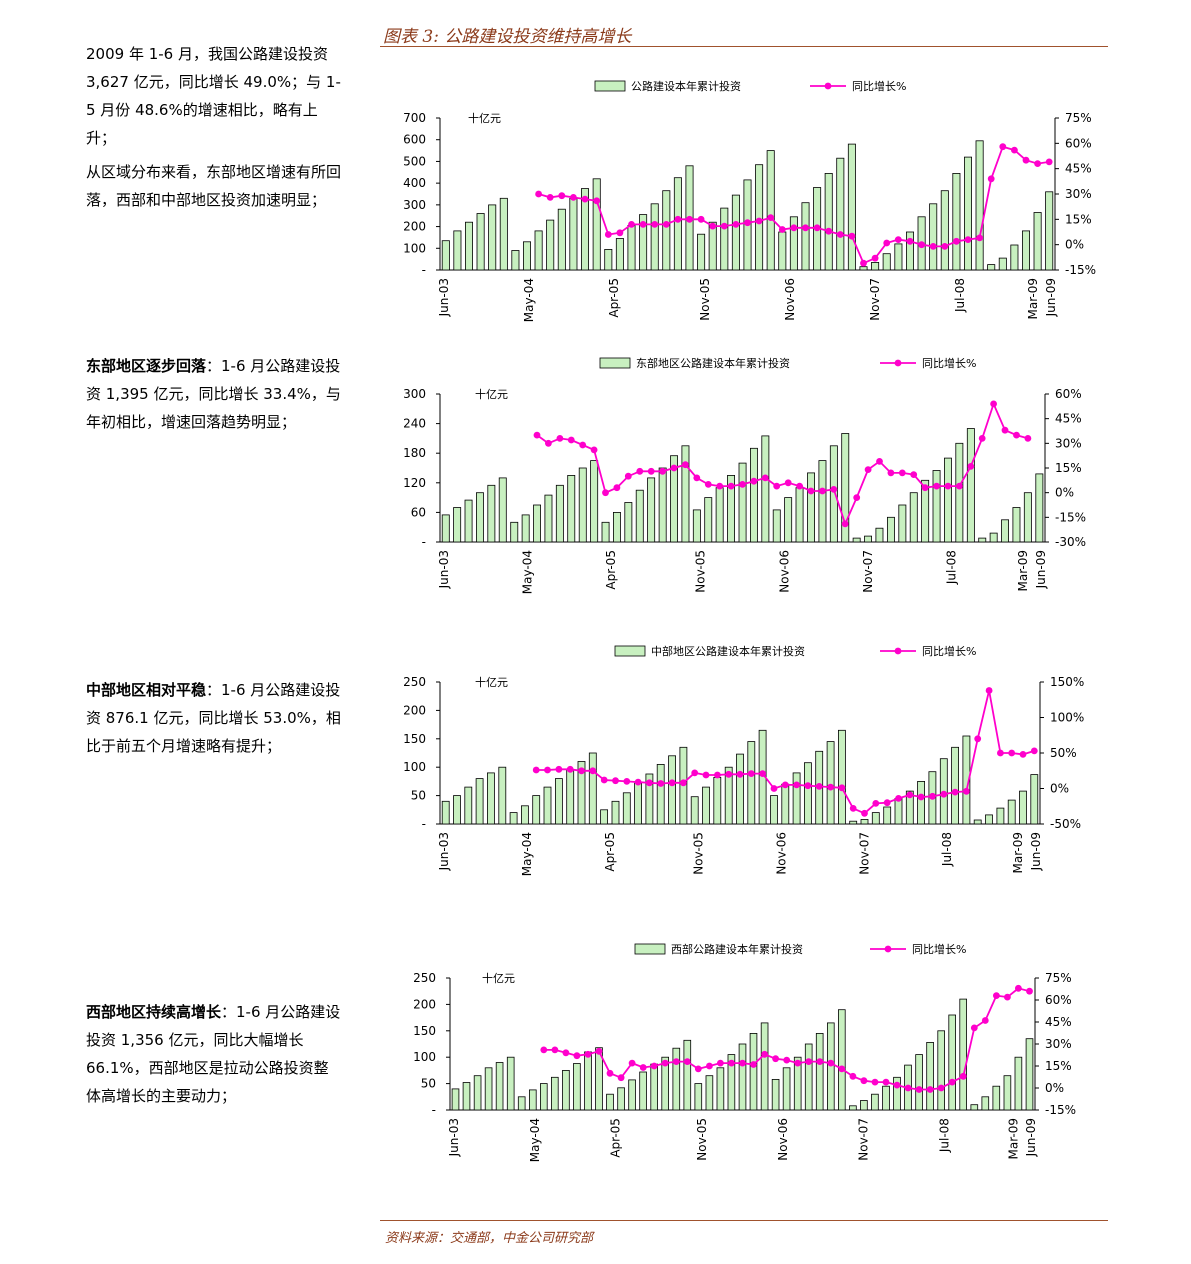  Describe the element at coordinates (154, 1012) in the screenshot. I see `paragraph-bold: 西部地区持续高增长` at that location.